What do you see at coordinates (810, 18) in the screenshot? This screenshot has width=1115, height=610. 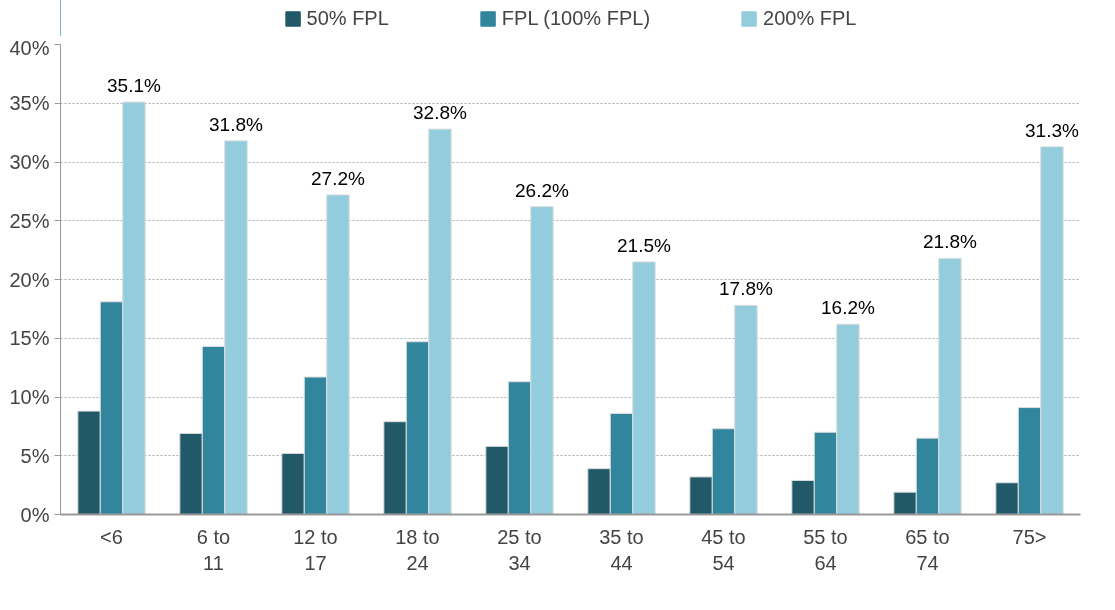 I see `legend-label: 200% FPL` at bounding box center [810, 18].